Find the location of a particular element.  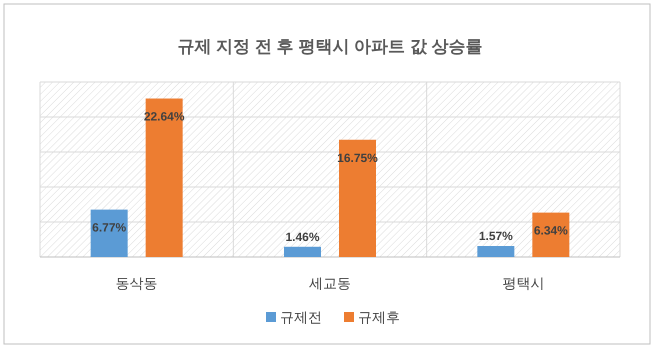

data-label: 6.77% is located at coordinates (109, 227).